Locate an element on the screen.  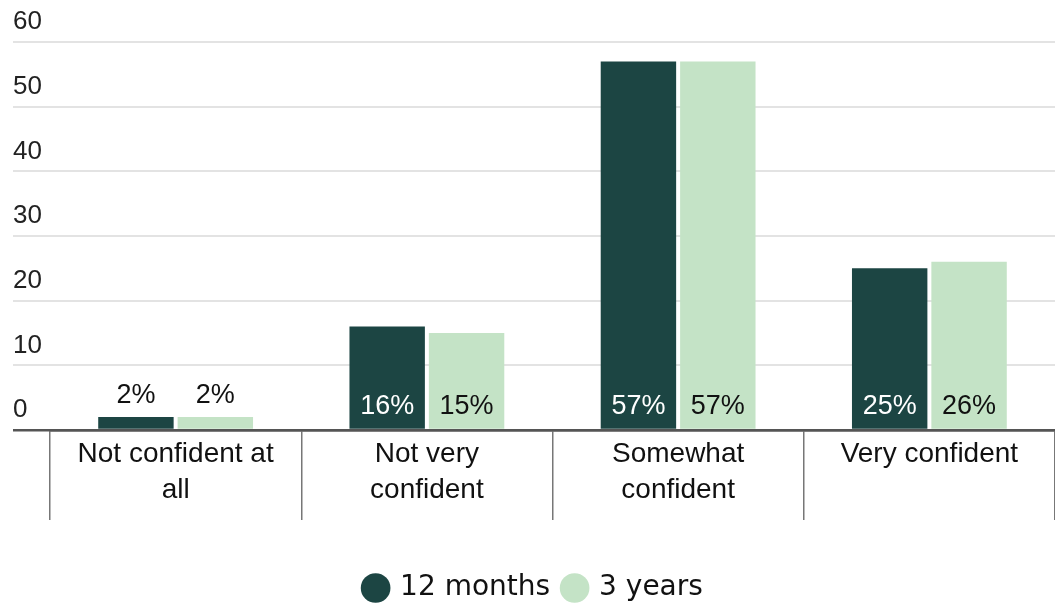
y-tick-label: 30 is located at coordinates (27, 214).